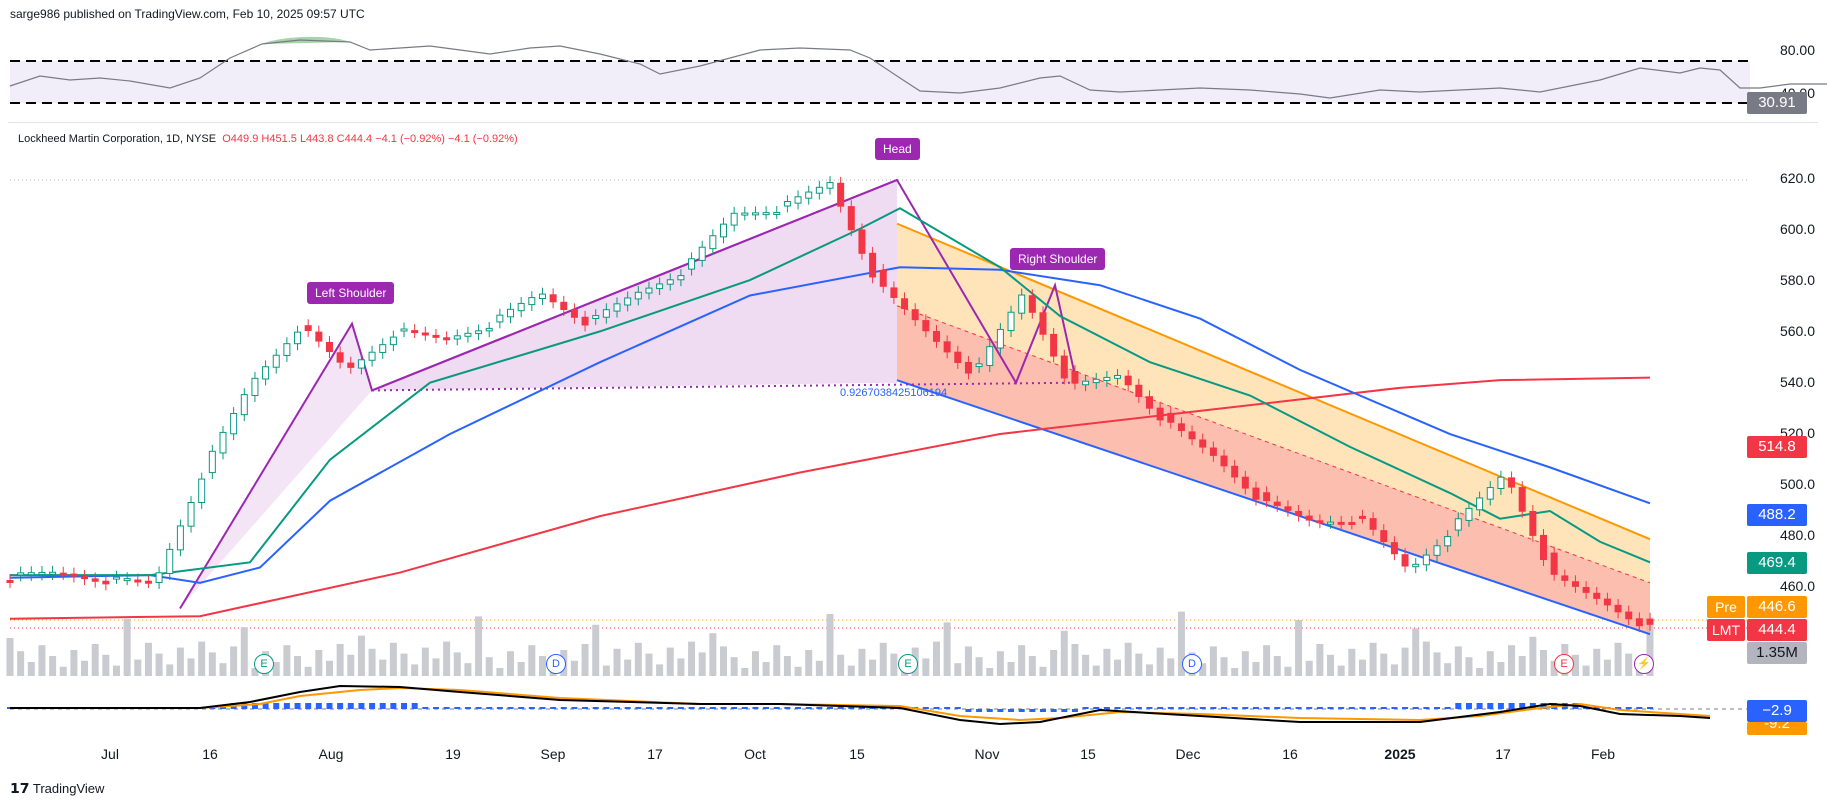 Image resolution: width=1827 pixels, height=805 pixels. What do you see at coordinates (351, 293) in the screenshot?
I see `left-shoulder-label: Left Shoulder` at bounding box center [351, 293].